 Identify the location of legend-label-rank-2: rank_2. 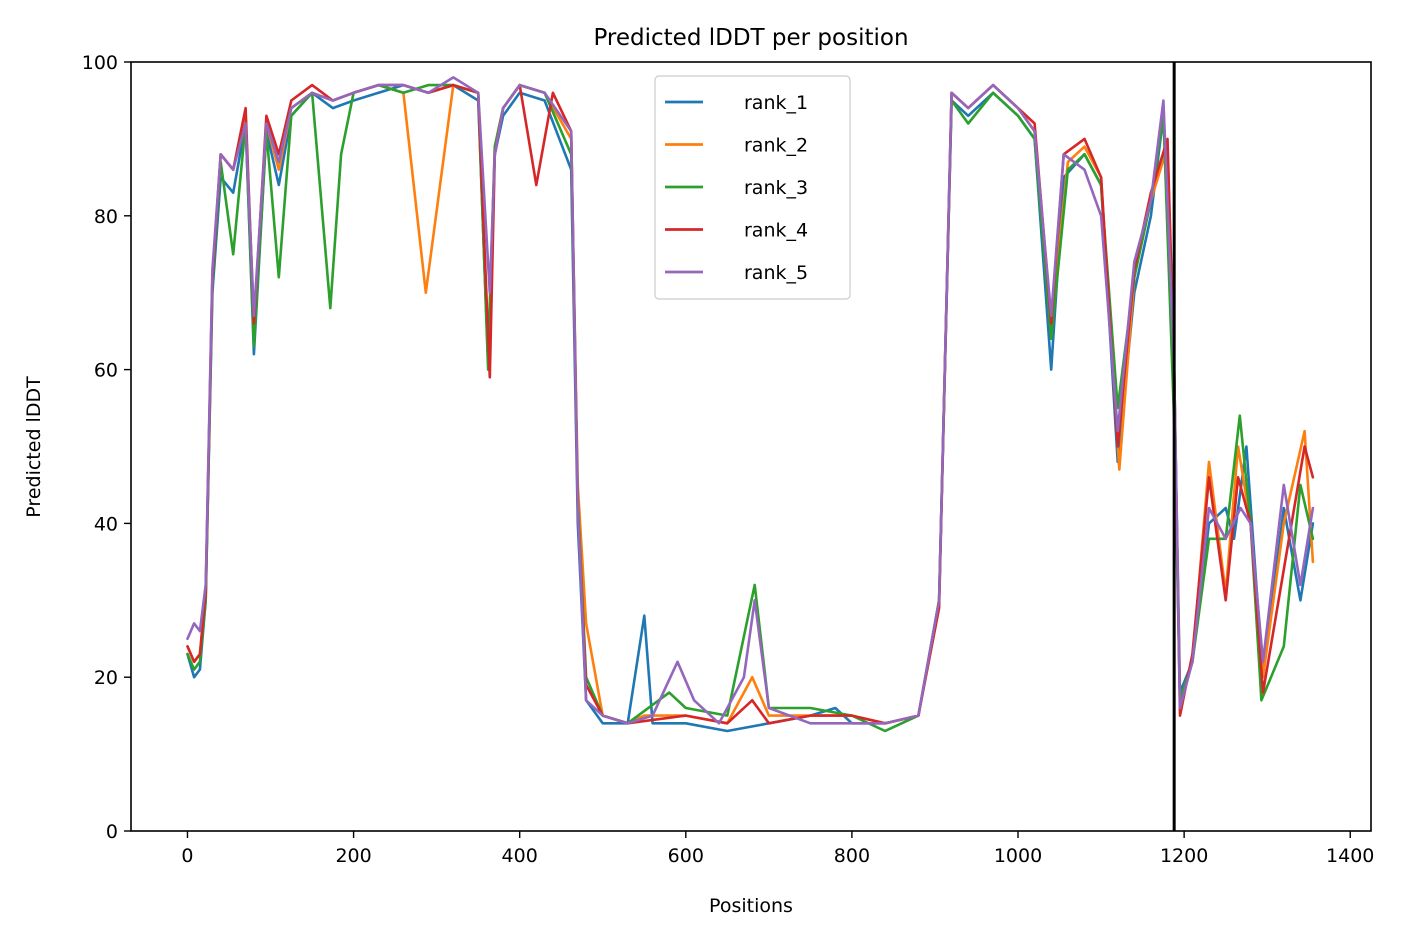
(776, 146).